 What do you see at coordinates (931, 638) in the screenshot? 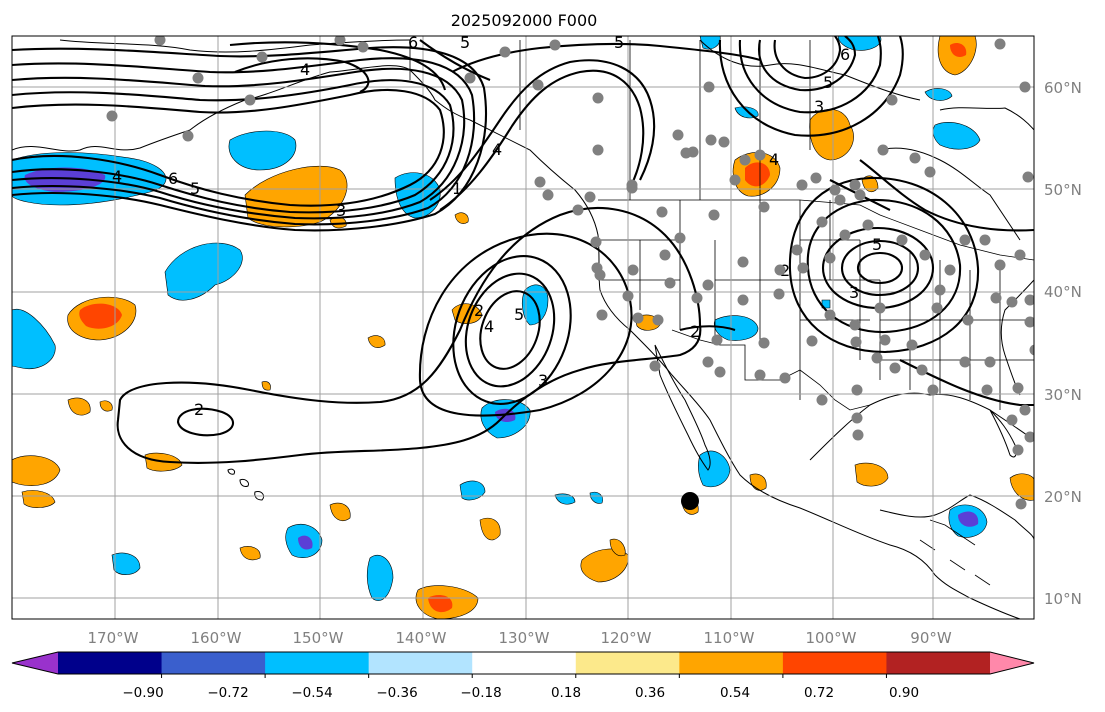
I see `lon-label: 90°W` at bounding box center [931, 638].